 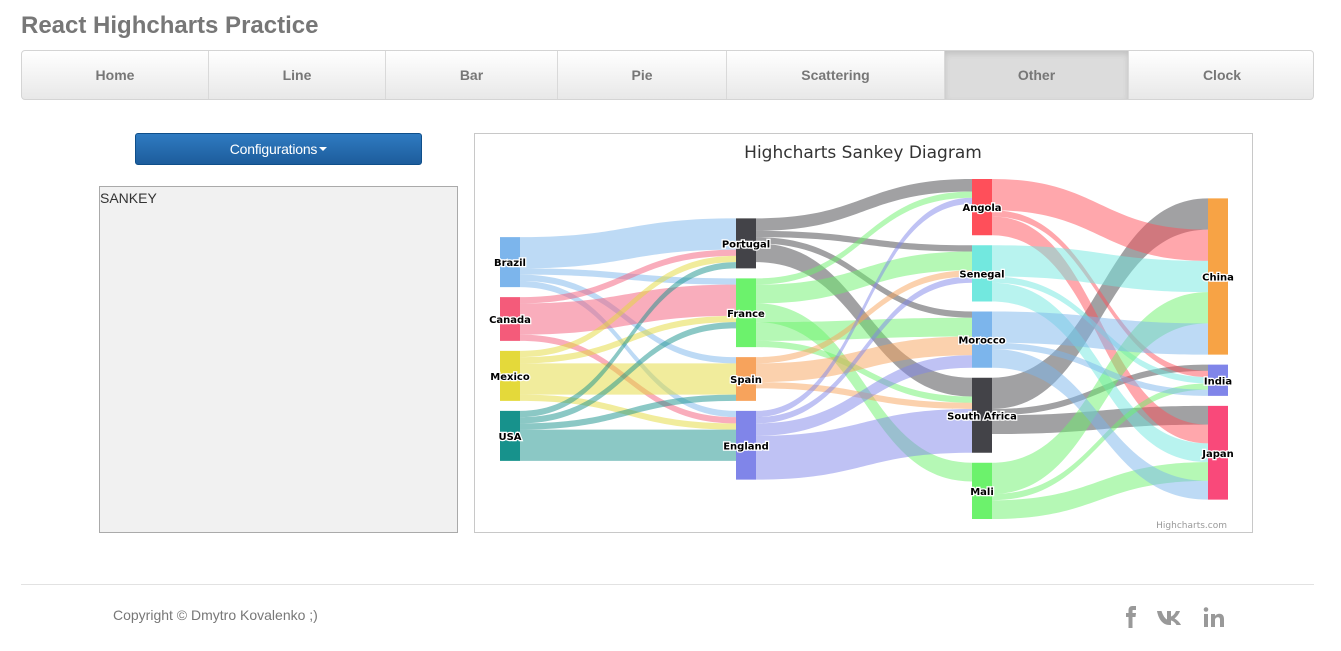 I want to click on node-south-africa, so click(x=982, y=415).